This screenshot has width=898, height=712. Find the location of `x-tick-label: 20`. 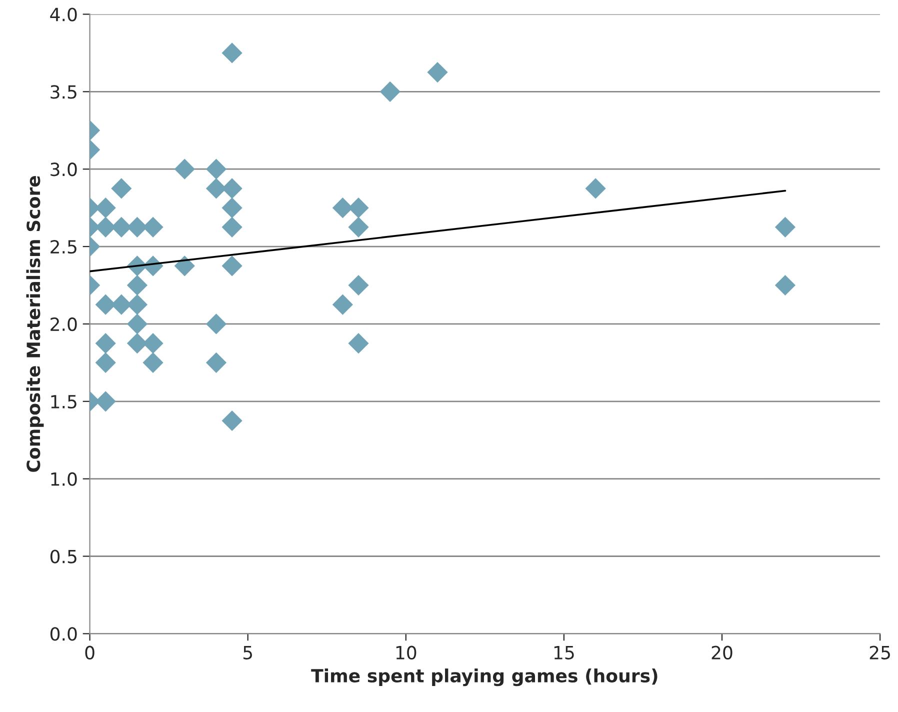

x-tick-label: 20 is located at coordinates (722, 653).